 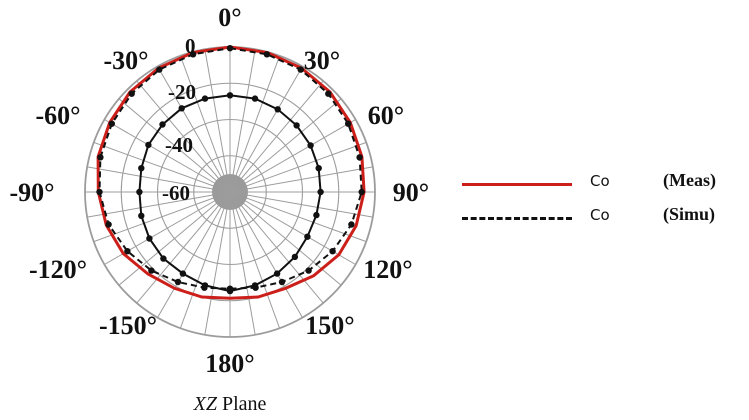 I want to click on angle-tick-label: -150°, so click(x=128, y=325).